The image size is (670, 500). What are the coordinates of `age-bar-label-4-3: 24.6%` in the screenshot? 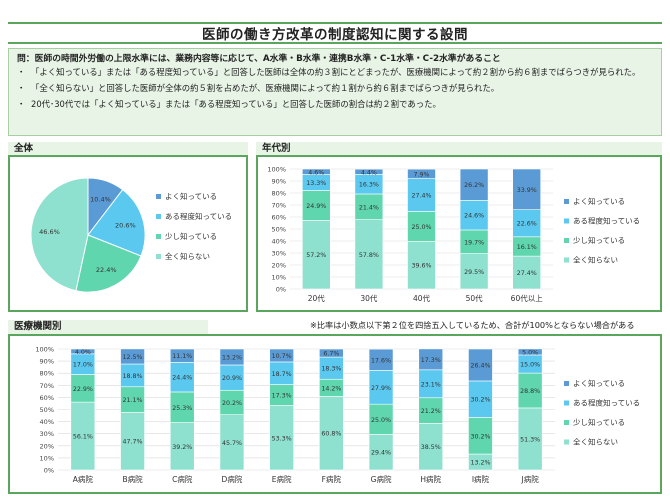 It's located at (474, 216).